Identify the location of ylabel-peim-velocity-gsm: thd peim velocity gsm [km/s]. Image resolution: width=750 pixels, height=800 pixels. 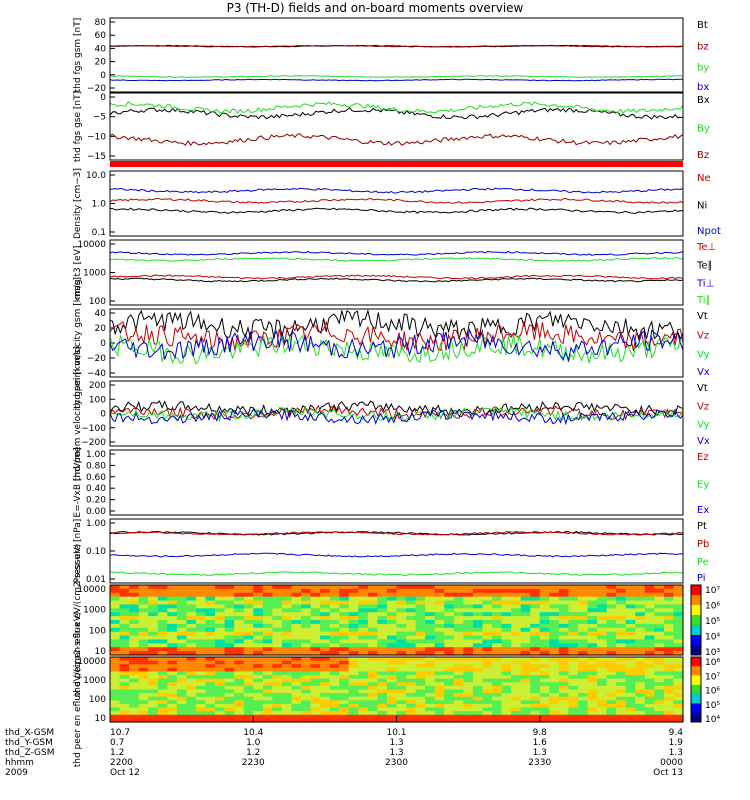
(78, 343).